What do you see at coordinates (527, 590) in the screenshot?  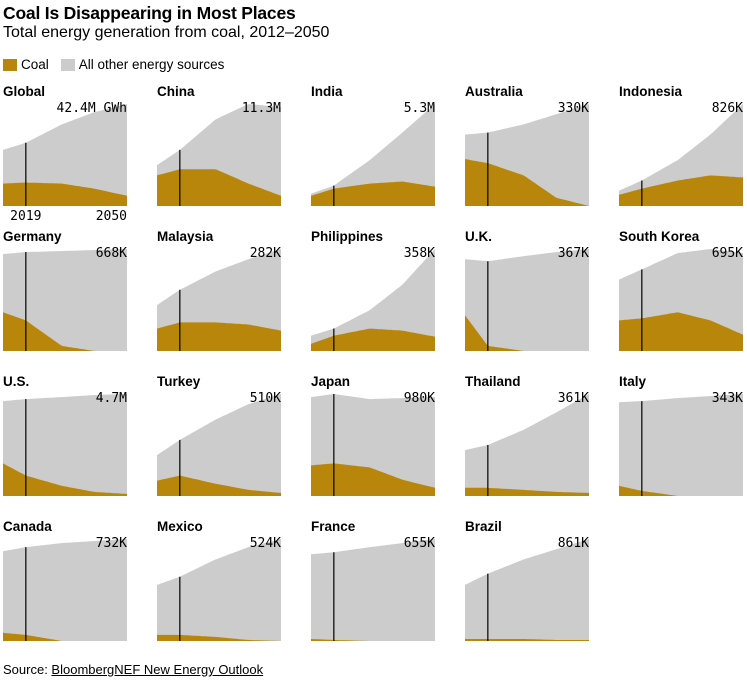 I see `area-other-brazil` at bounding box center [527, 590].